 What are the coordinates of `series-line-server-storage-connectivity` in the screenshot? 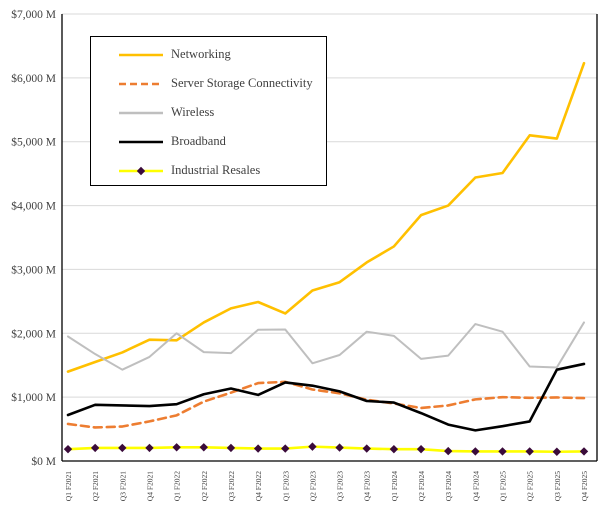 It's located at (326, 404).